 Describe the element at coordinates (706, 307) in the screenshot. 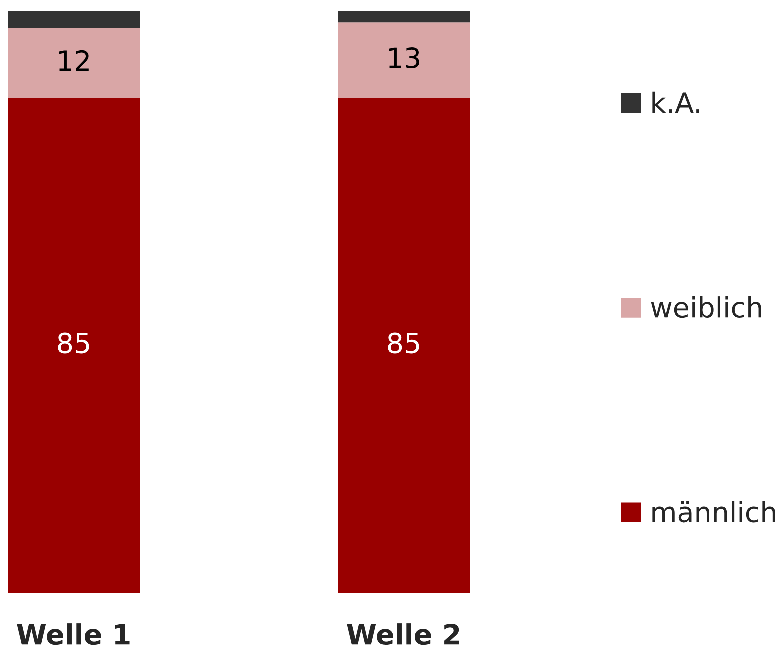

I see `legend-label: weiblich` at that location.